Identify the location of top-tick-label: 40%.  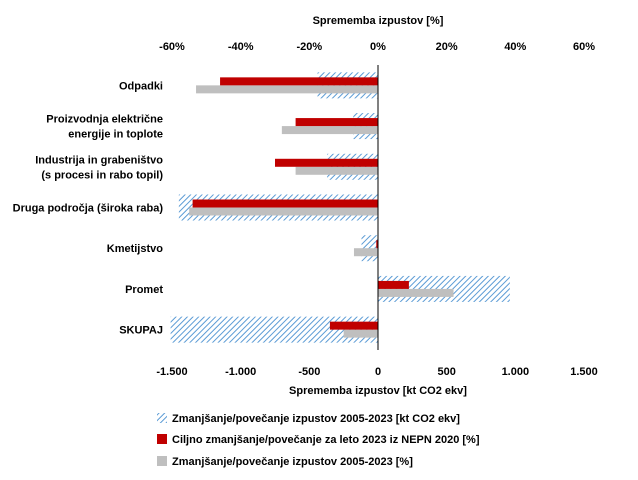
(515, 47).